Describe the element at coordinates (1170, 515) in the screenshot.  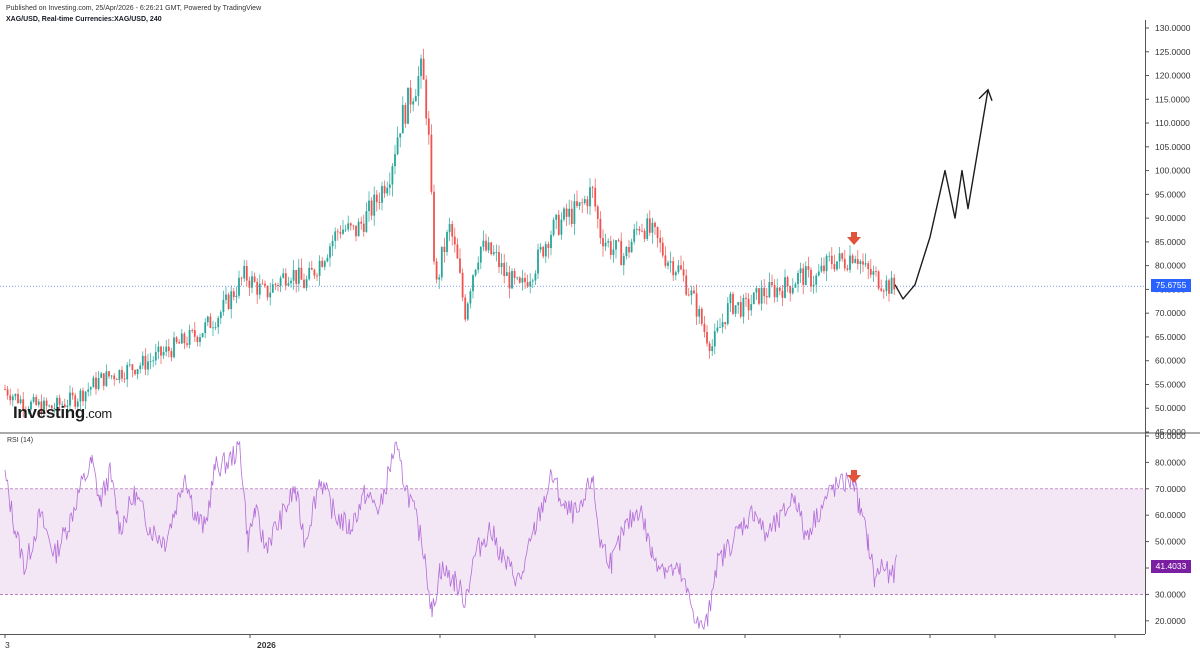
I see `rsi-tick-label: 60.0000` at that location.